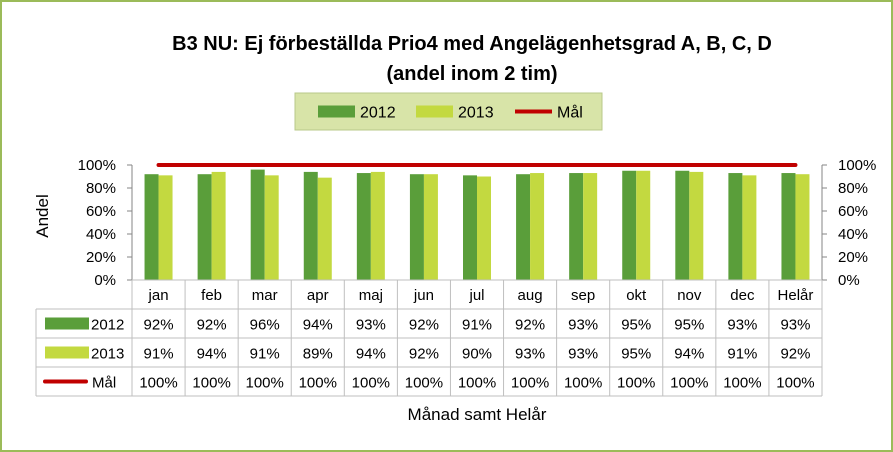  What do you see at coordinates (802, 227) in the screenshot?
I see `bar-2013-Helår` at bounding box center [802, 227].